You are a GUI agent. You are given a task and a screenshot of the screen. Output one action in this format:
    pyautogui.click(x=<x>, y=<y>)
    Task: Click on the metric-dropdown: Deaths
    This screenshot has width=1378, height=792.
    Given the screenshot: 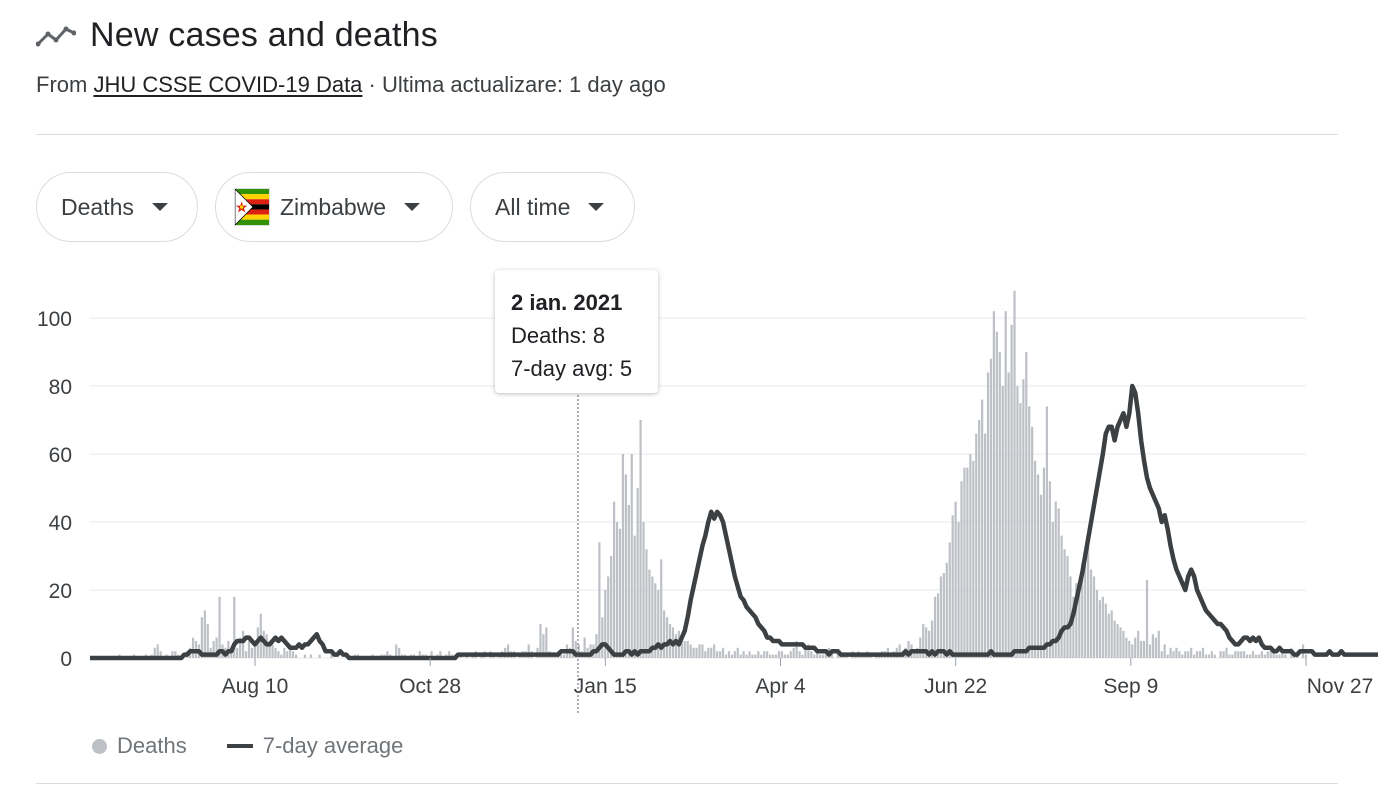 What is the action you would take?
    pyautogui.click(x=117, y=207)
    